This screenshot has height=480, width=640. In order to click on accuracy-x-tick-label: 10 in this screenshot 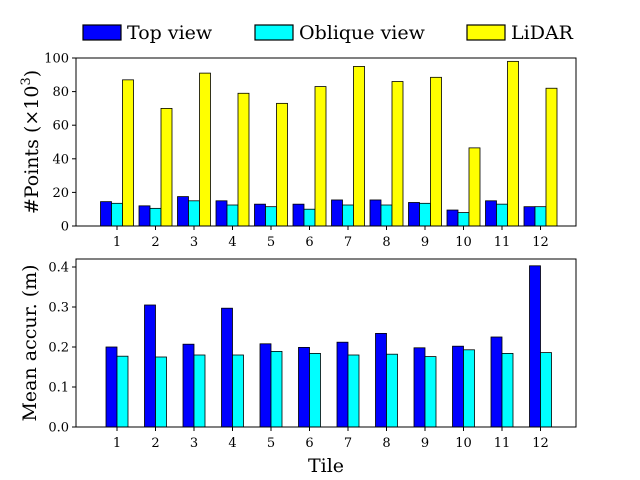, I will do `click(463, 443)`.